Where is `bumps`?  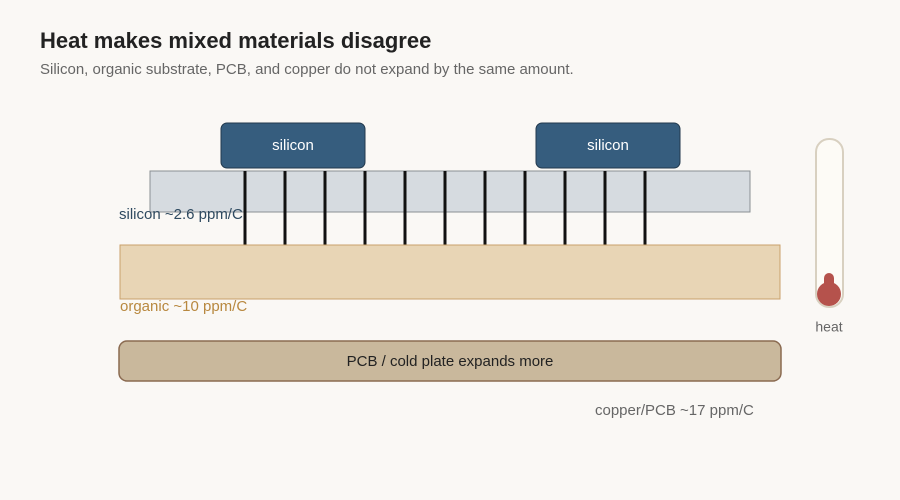
bumps is located at coordinates (445, 208).